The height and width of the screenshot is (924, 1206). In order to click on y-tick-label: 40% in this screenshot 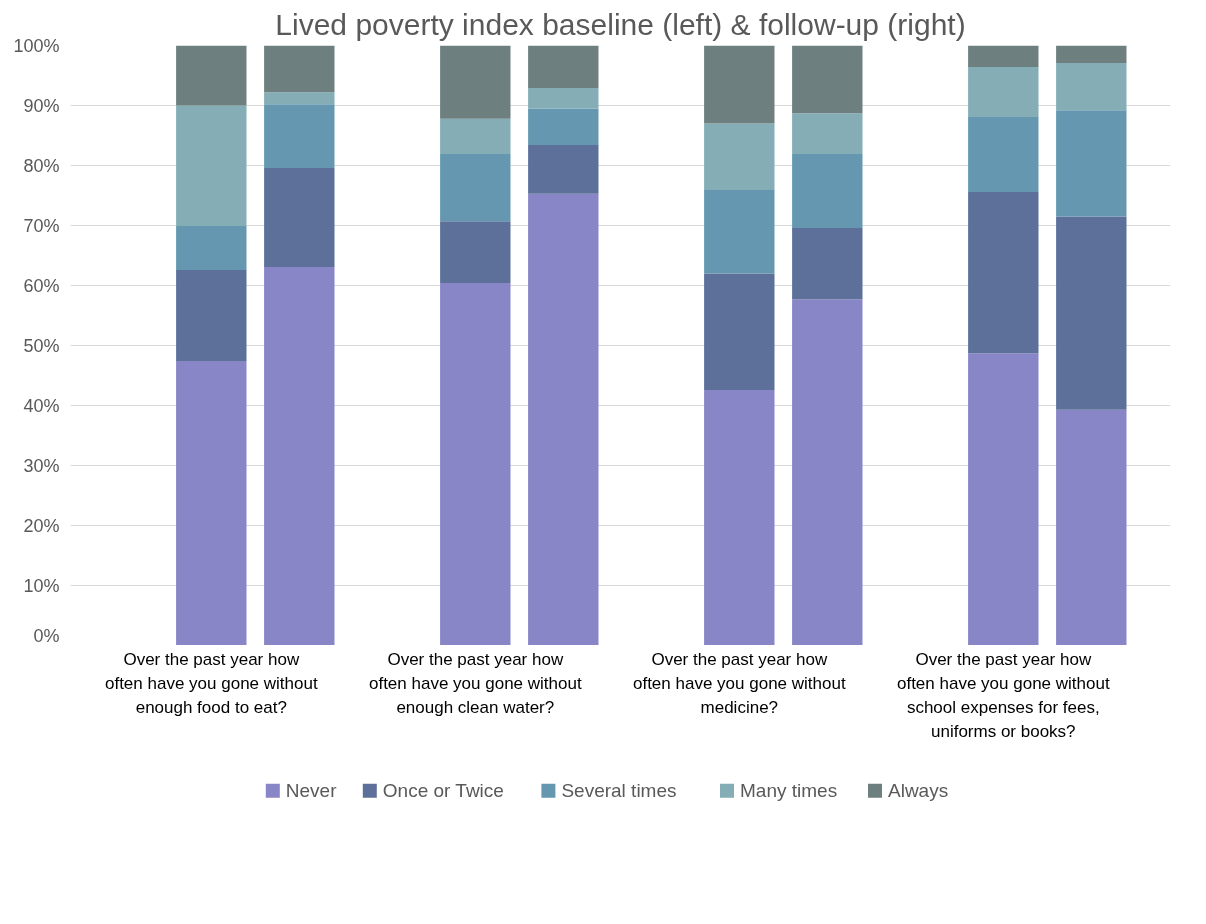, I will do `click(41, 405)`.